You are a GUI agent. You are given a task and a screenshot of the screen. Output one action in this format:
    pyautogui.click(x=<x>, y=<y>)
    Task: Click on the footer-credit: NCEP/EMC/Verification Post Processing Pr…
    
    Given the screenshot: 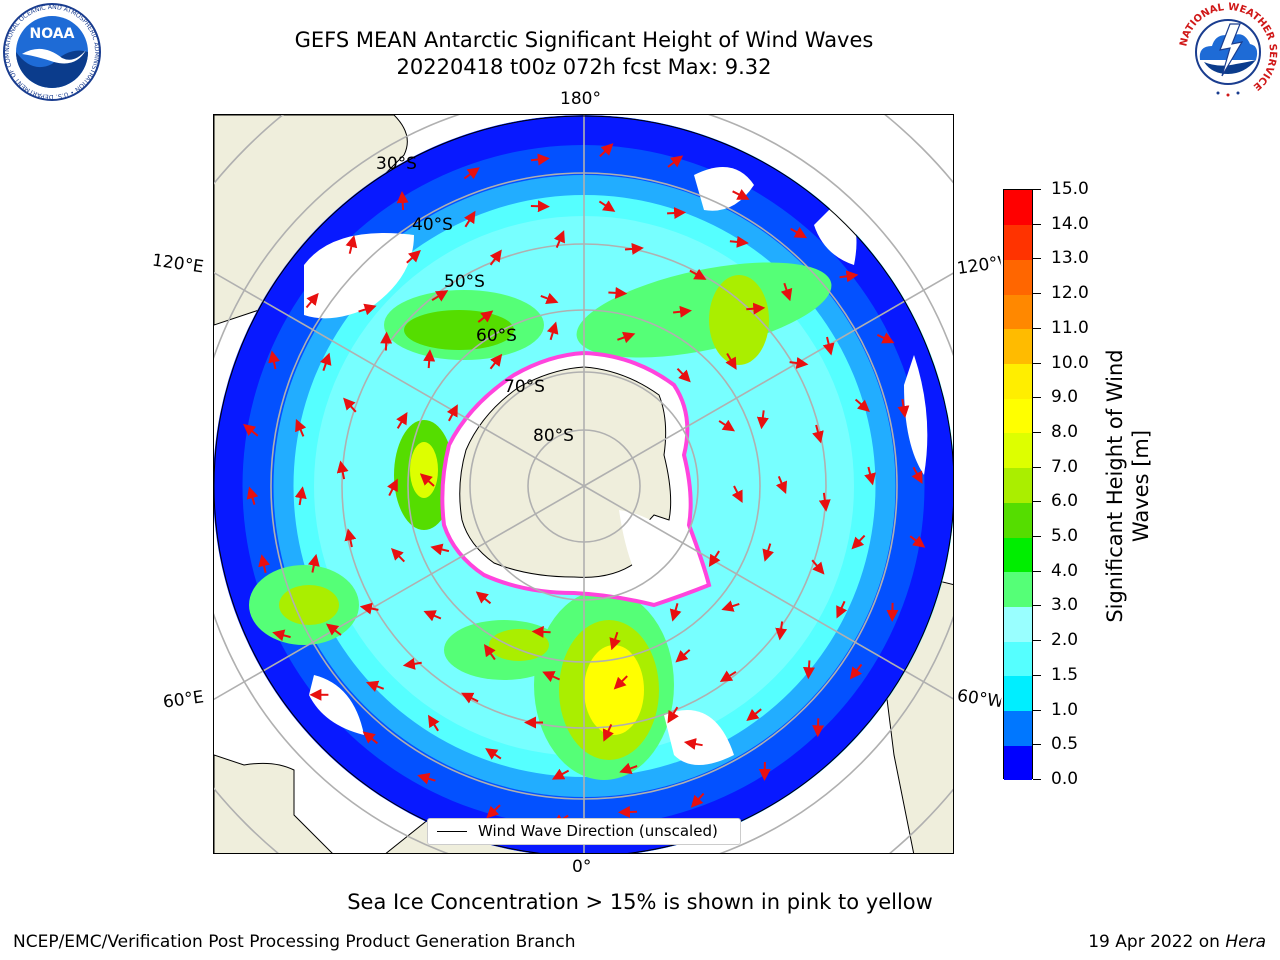 What is the action you would take?
    pyautogui.click(x=294, y=942)
    